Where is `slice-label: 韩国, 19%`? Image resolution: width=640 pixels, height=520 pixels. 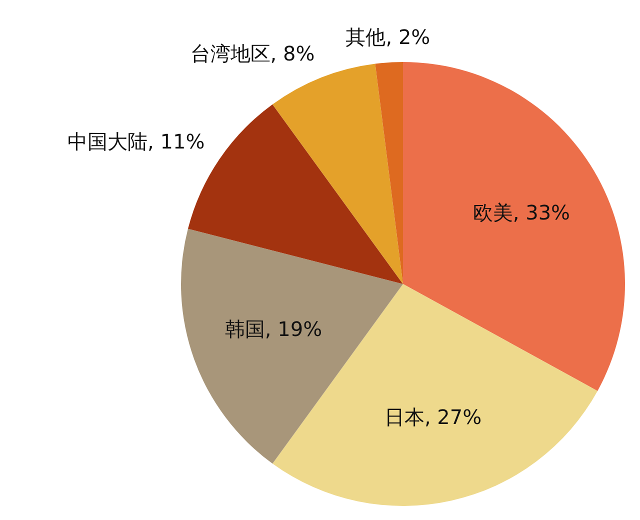 slice-label: 韩国, 19% is located at coordinates (273, 329).